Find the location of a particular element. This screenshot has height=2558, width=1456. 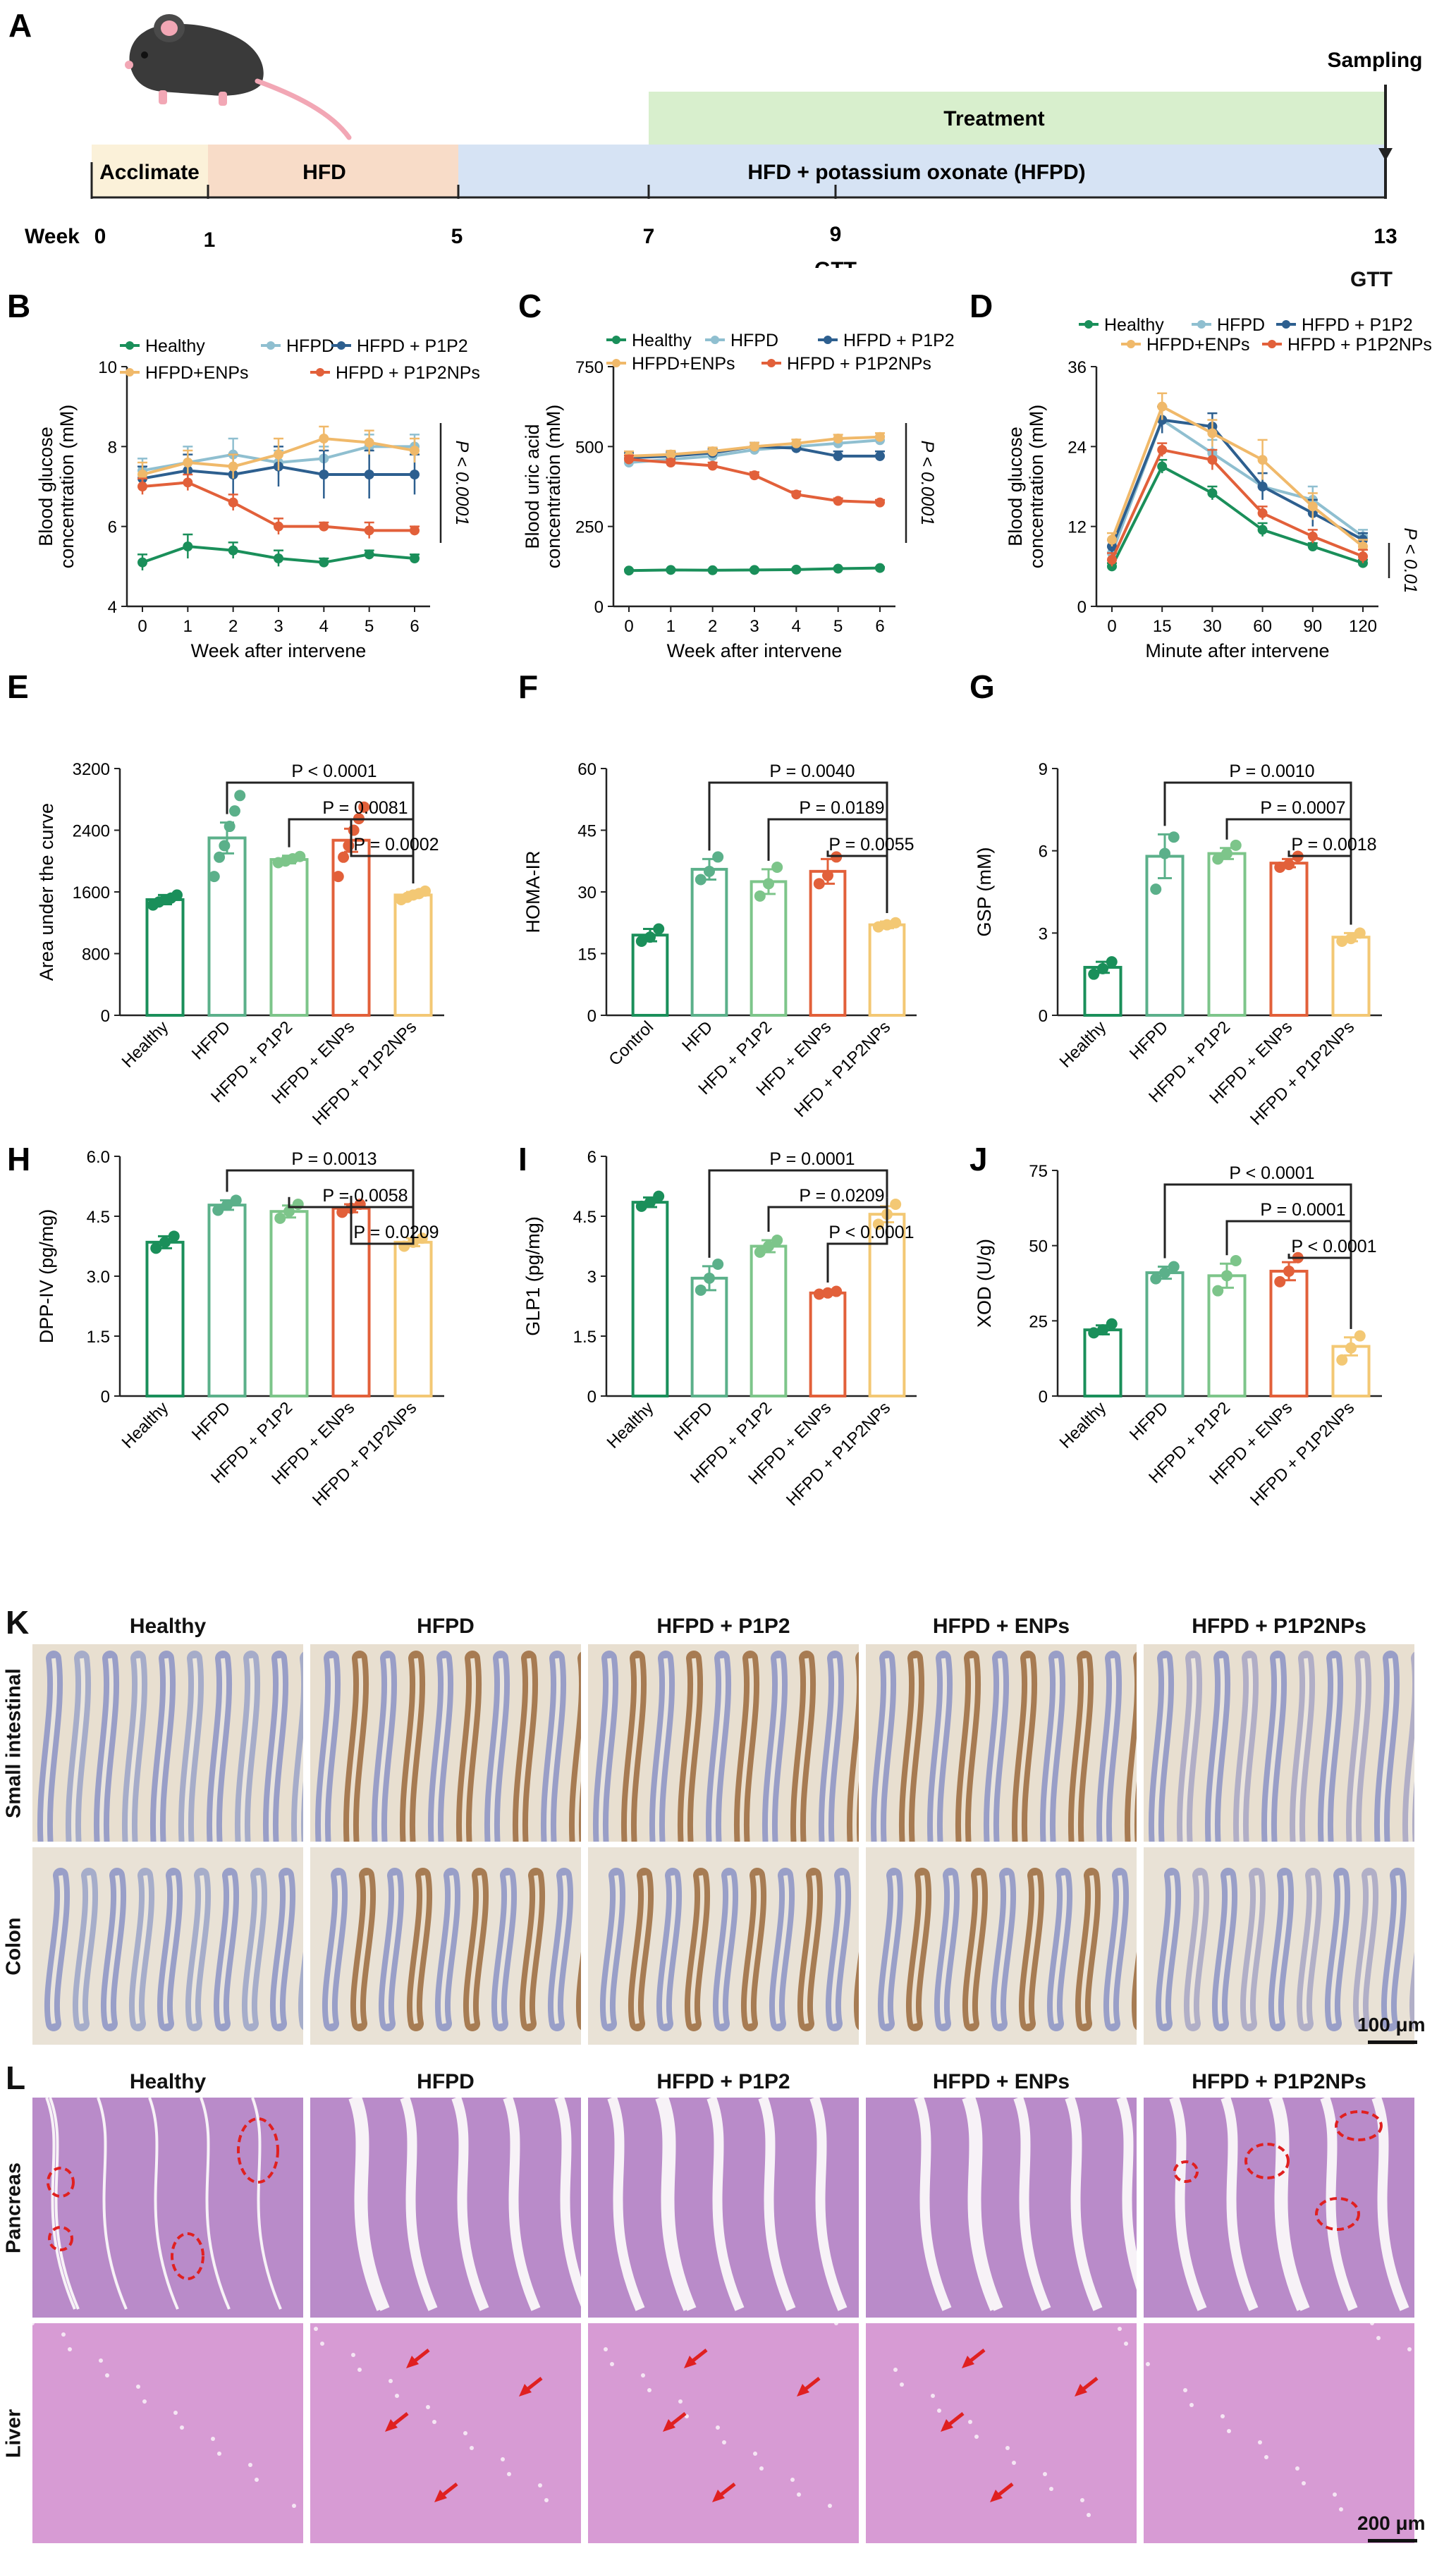

hfd-label: HFD is located at coordinates (324, 172).